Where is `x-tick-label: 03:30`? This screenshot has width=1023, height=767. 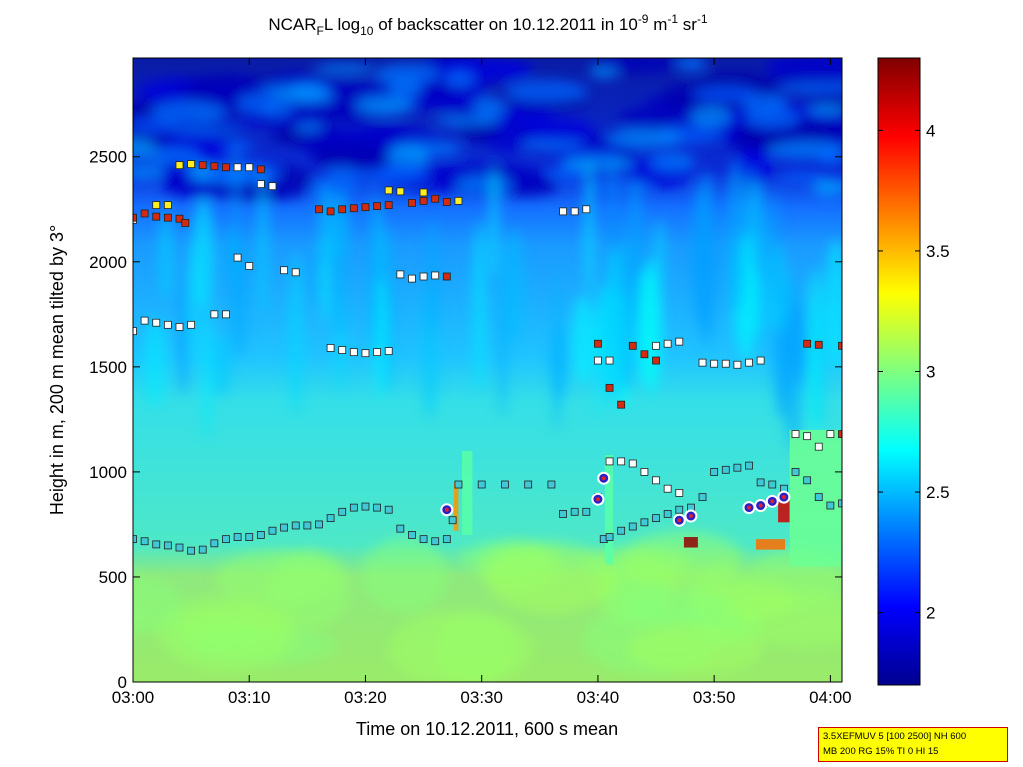
x-tick-label: 03:30 is located at coordinates (481, 697).